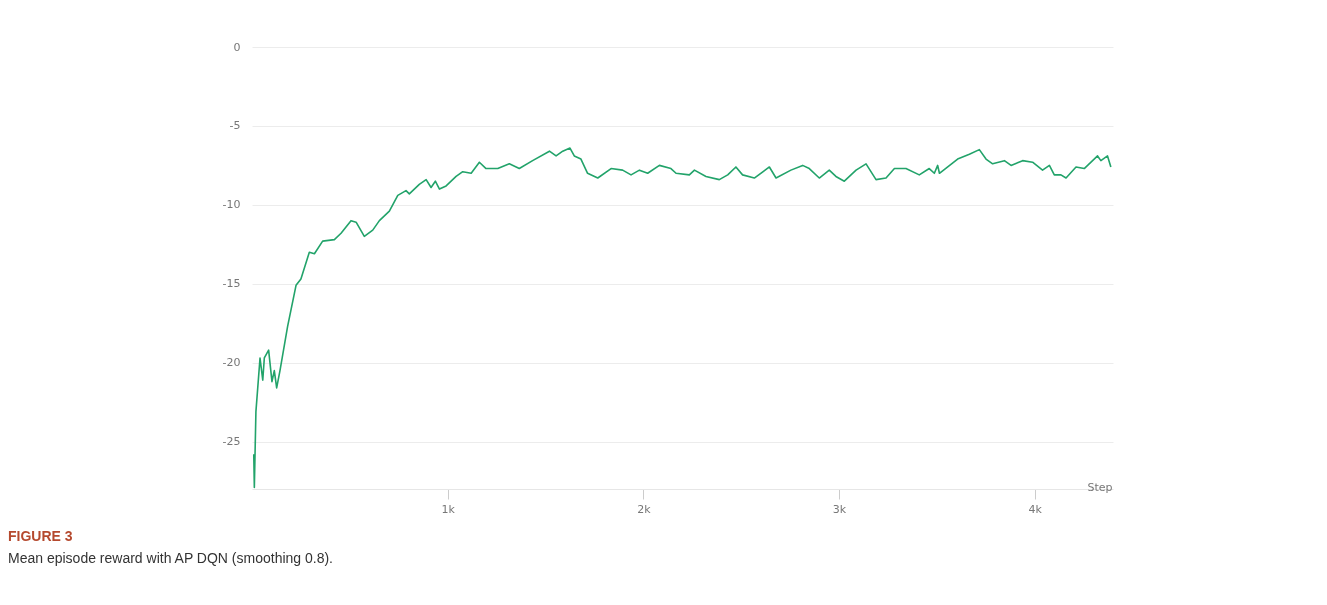 Image resolution: width=1327 pixels, height=605 pixels. Describe the element at coordinates (231, 442) in the screenshot. I see `y-tick-label: -25` at that location.